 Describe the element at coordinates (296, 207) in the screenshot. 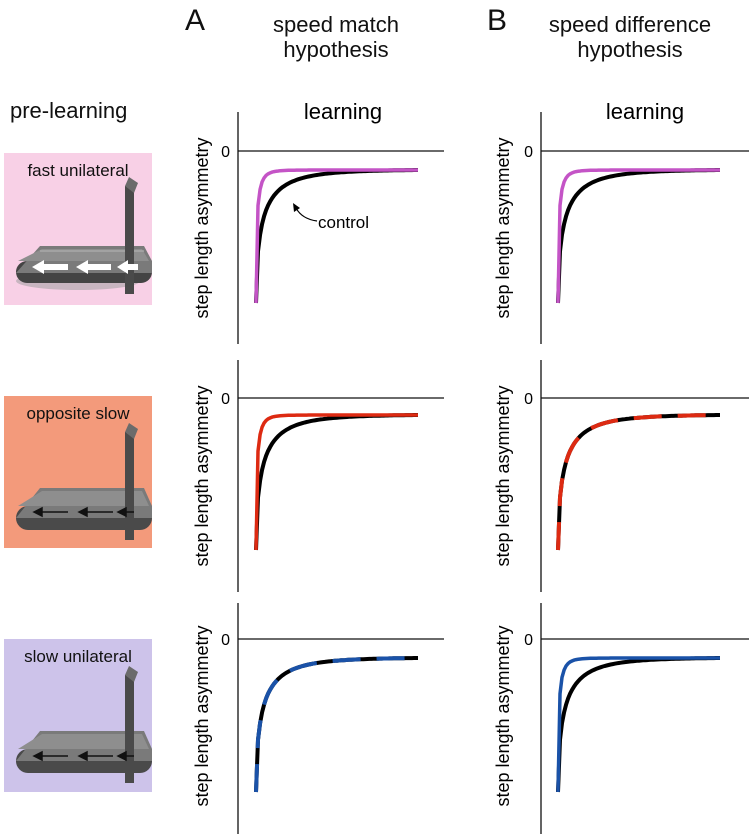

I see `annotation-arrowhead` at that location.